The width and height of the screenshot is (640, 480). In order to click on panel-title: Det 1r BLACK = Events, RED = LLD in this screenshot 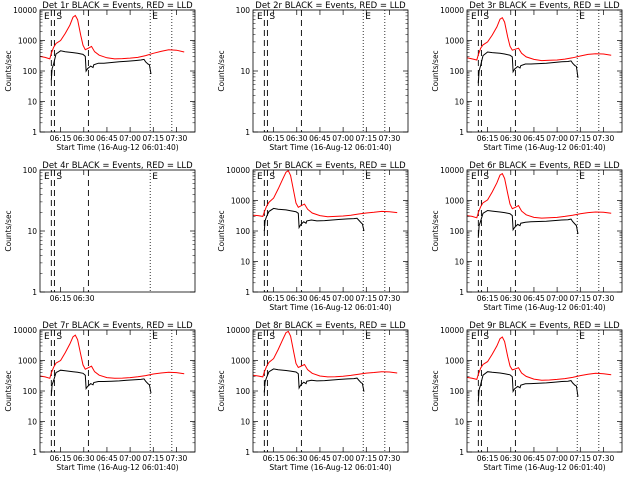, I will do `click(117, 6)`.